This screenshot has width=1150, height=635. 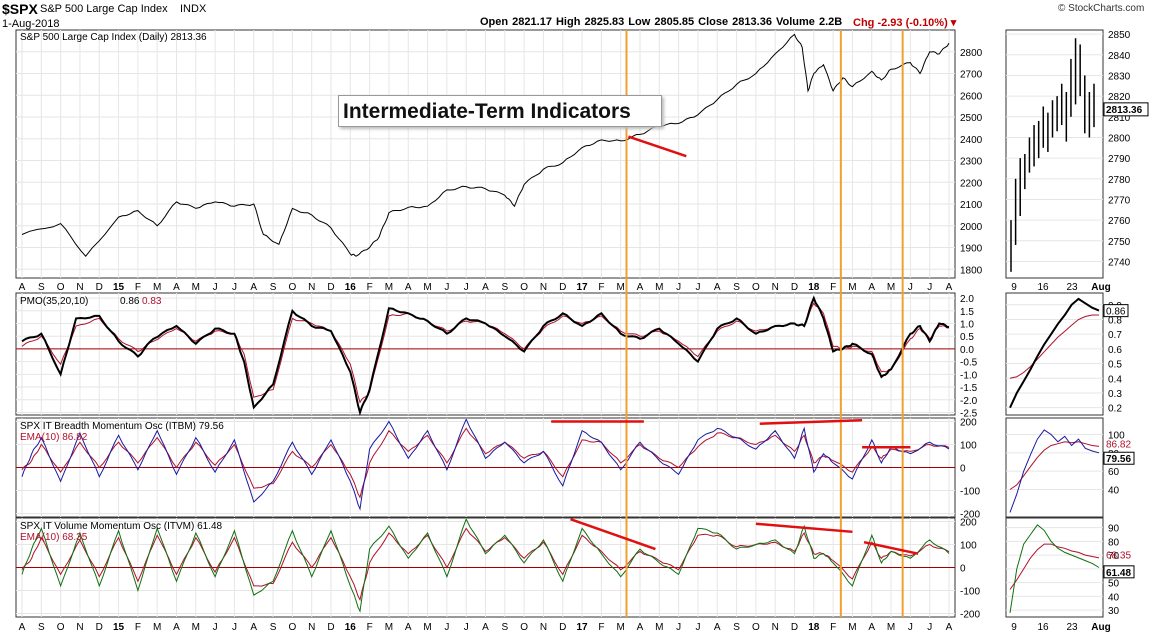 I want to click on y-tick-label: 1.0, so click(x=967, y=325).